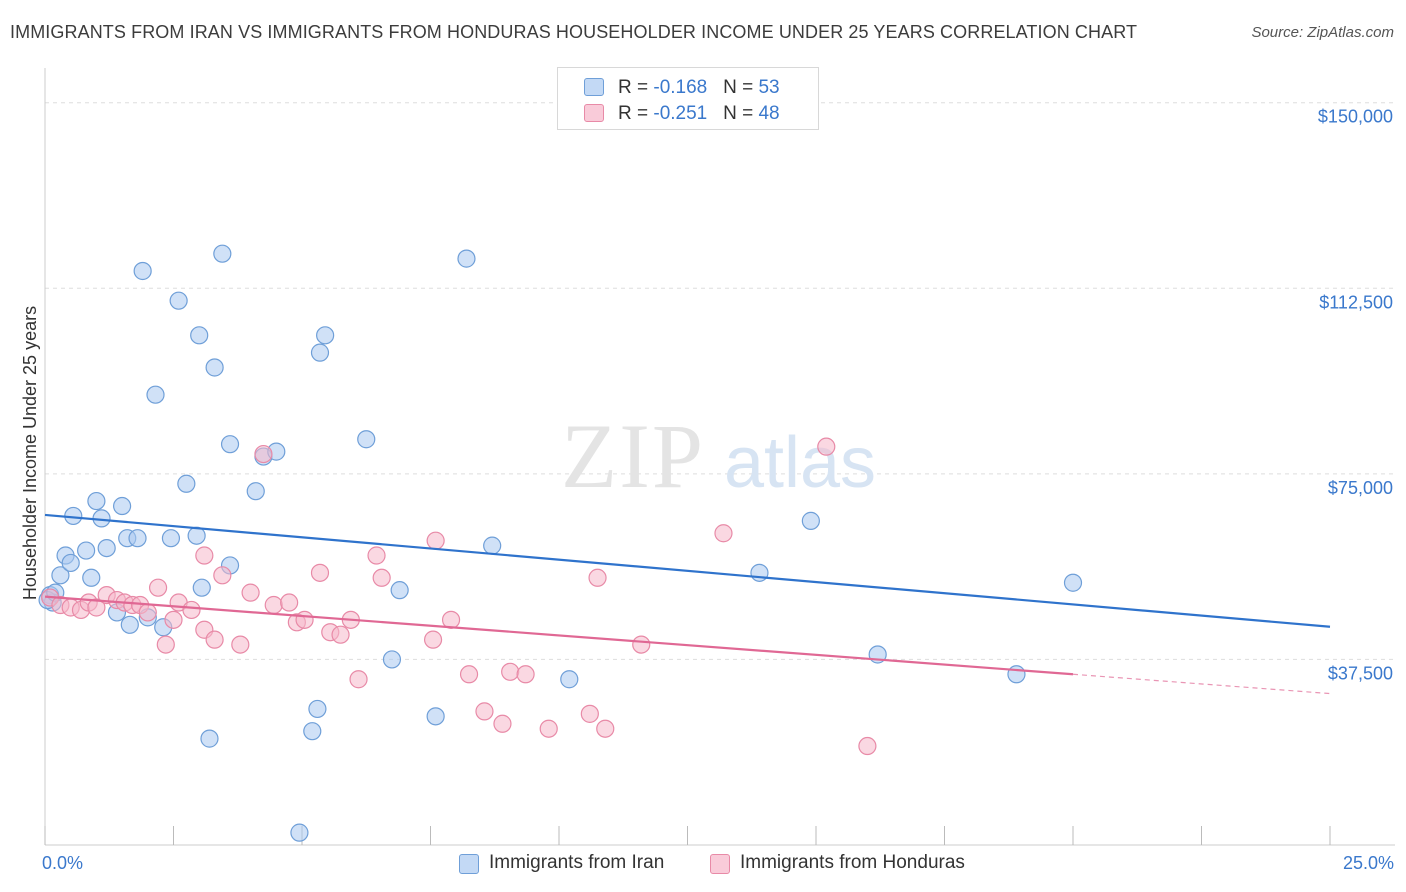 The image size is (1406, 892). I want to click on source-label: Source: ZipAtlas.com, so click(1322, 32).